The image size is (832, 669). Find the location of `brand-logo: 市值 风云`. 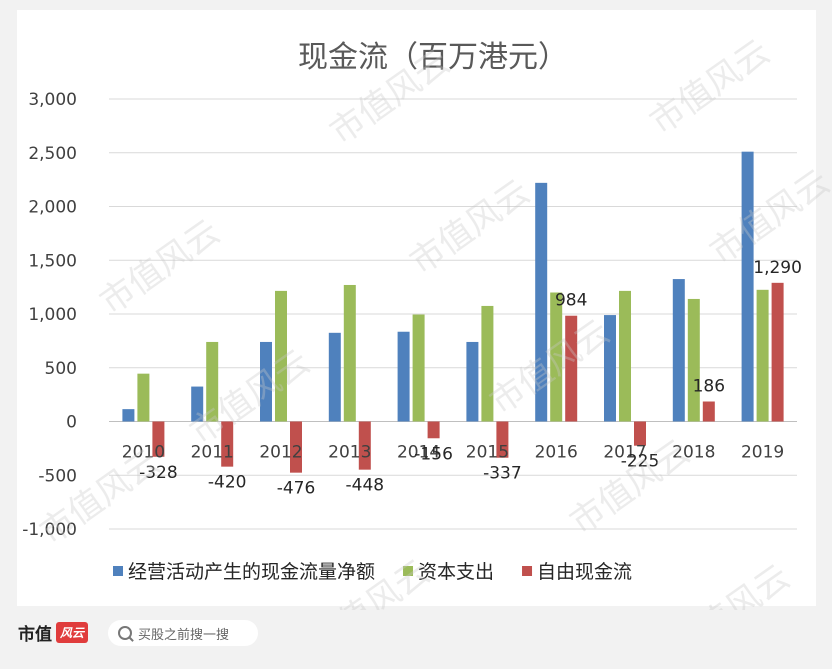

brand-logo: 市值 风云 is located at coordinates (53, 632).